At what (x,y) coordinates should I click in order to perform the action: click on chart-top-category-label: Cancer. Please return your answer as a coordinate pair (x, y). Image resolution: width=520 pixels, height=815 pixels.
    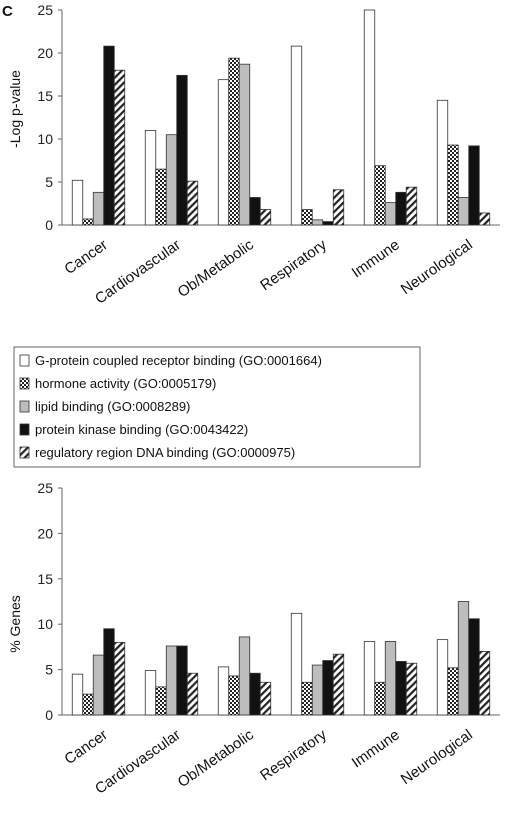
    Looking at the image, I should click on (85, 257).